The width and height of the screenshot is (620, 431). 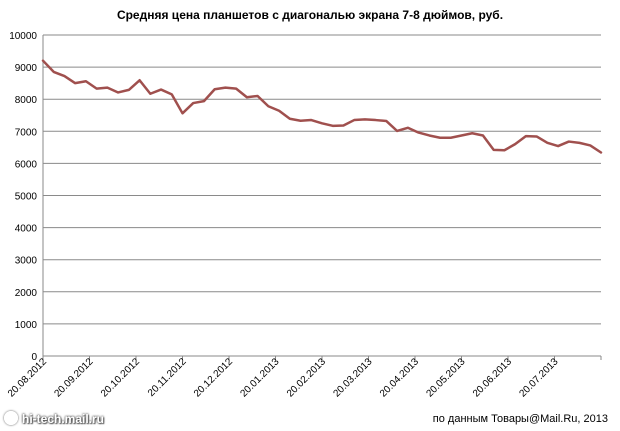 What do you see at coordinates (26, 261) in the screenshot?
I see `y-tick-label: 3000` at bounding box center [26, 261].